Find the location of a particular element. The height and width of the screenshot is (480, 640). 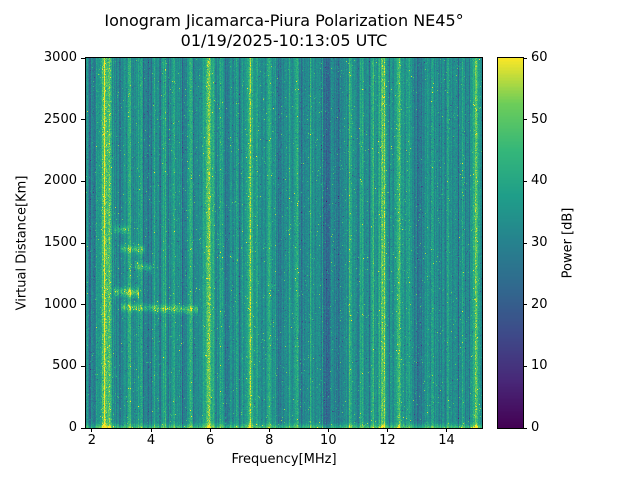

colorbar-tick-label: 40 is located at coordinates (539, 181).